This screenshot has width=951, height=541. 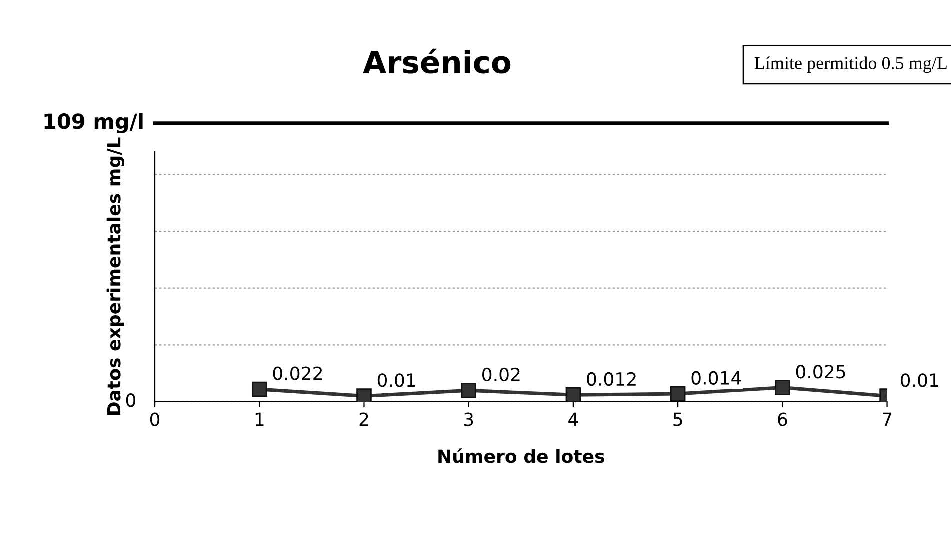 I want to click on x-tick-label: 3, so click(x=469, y=419).